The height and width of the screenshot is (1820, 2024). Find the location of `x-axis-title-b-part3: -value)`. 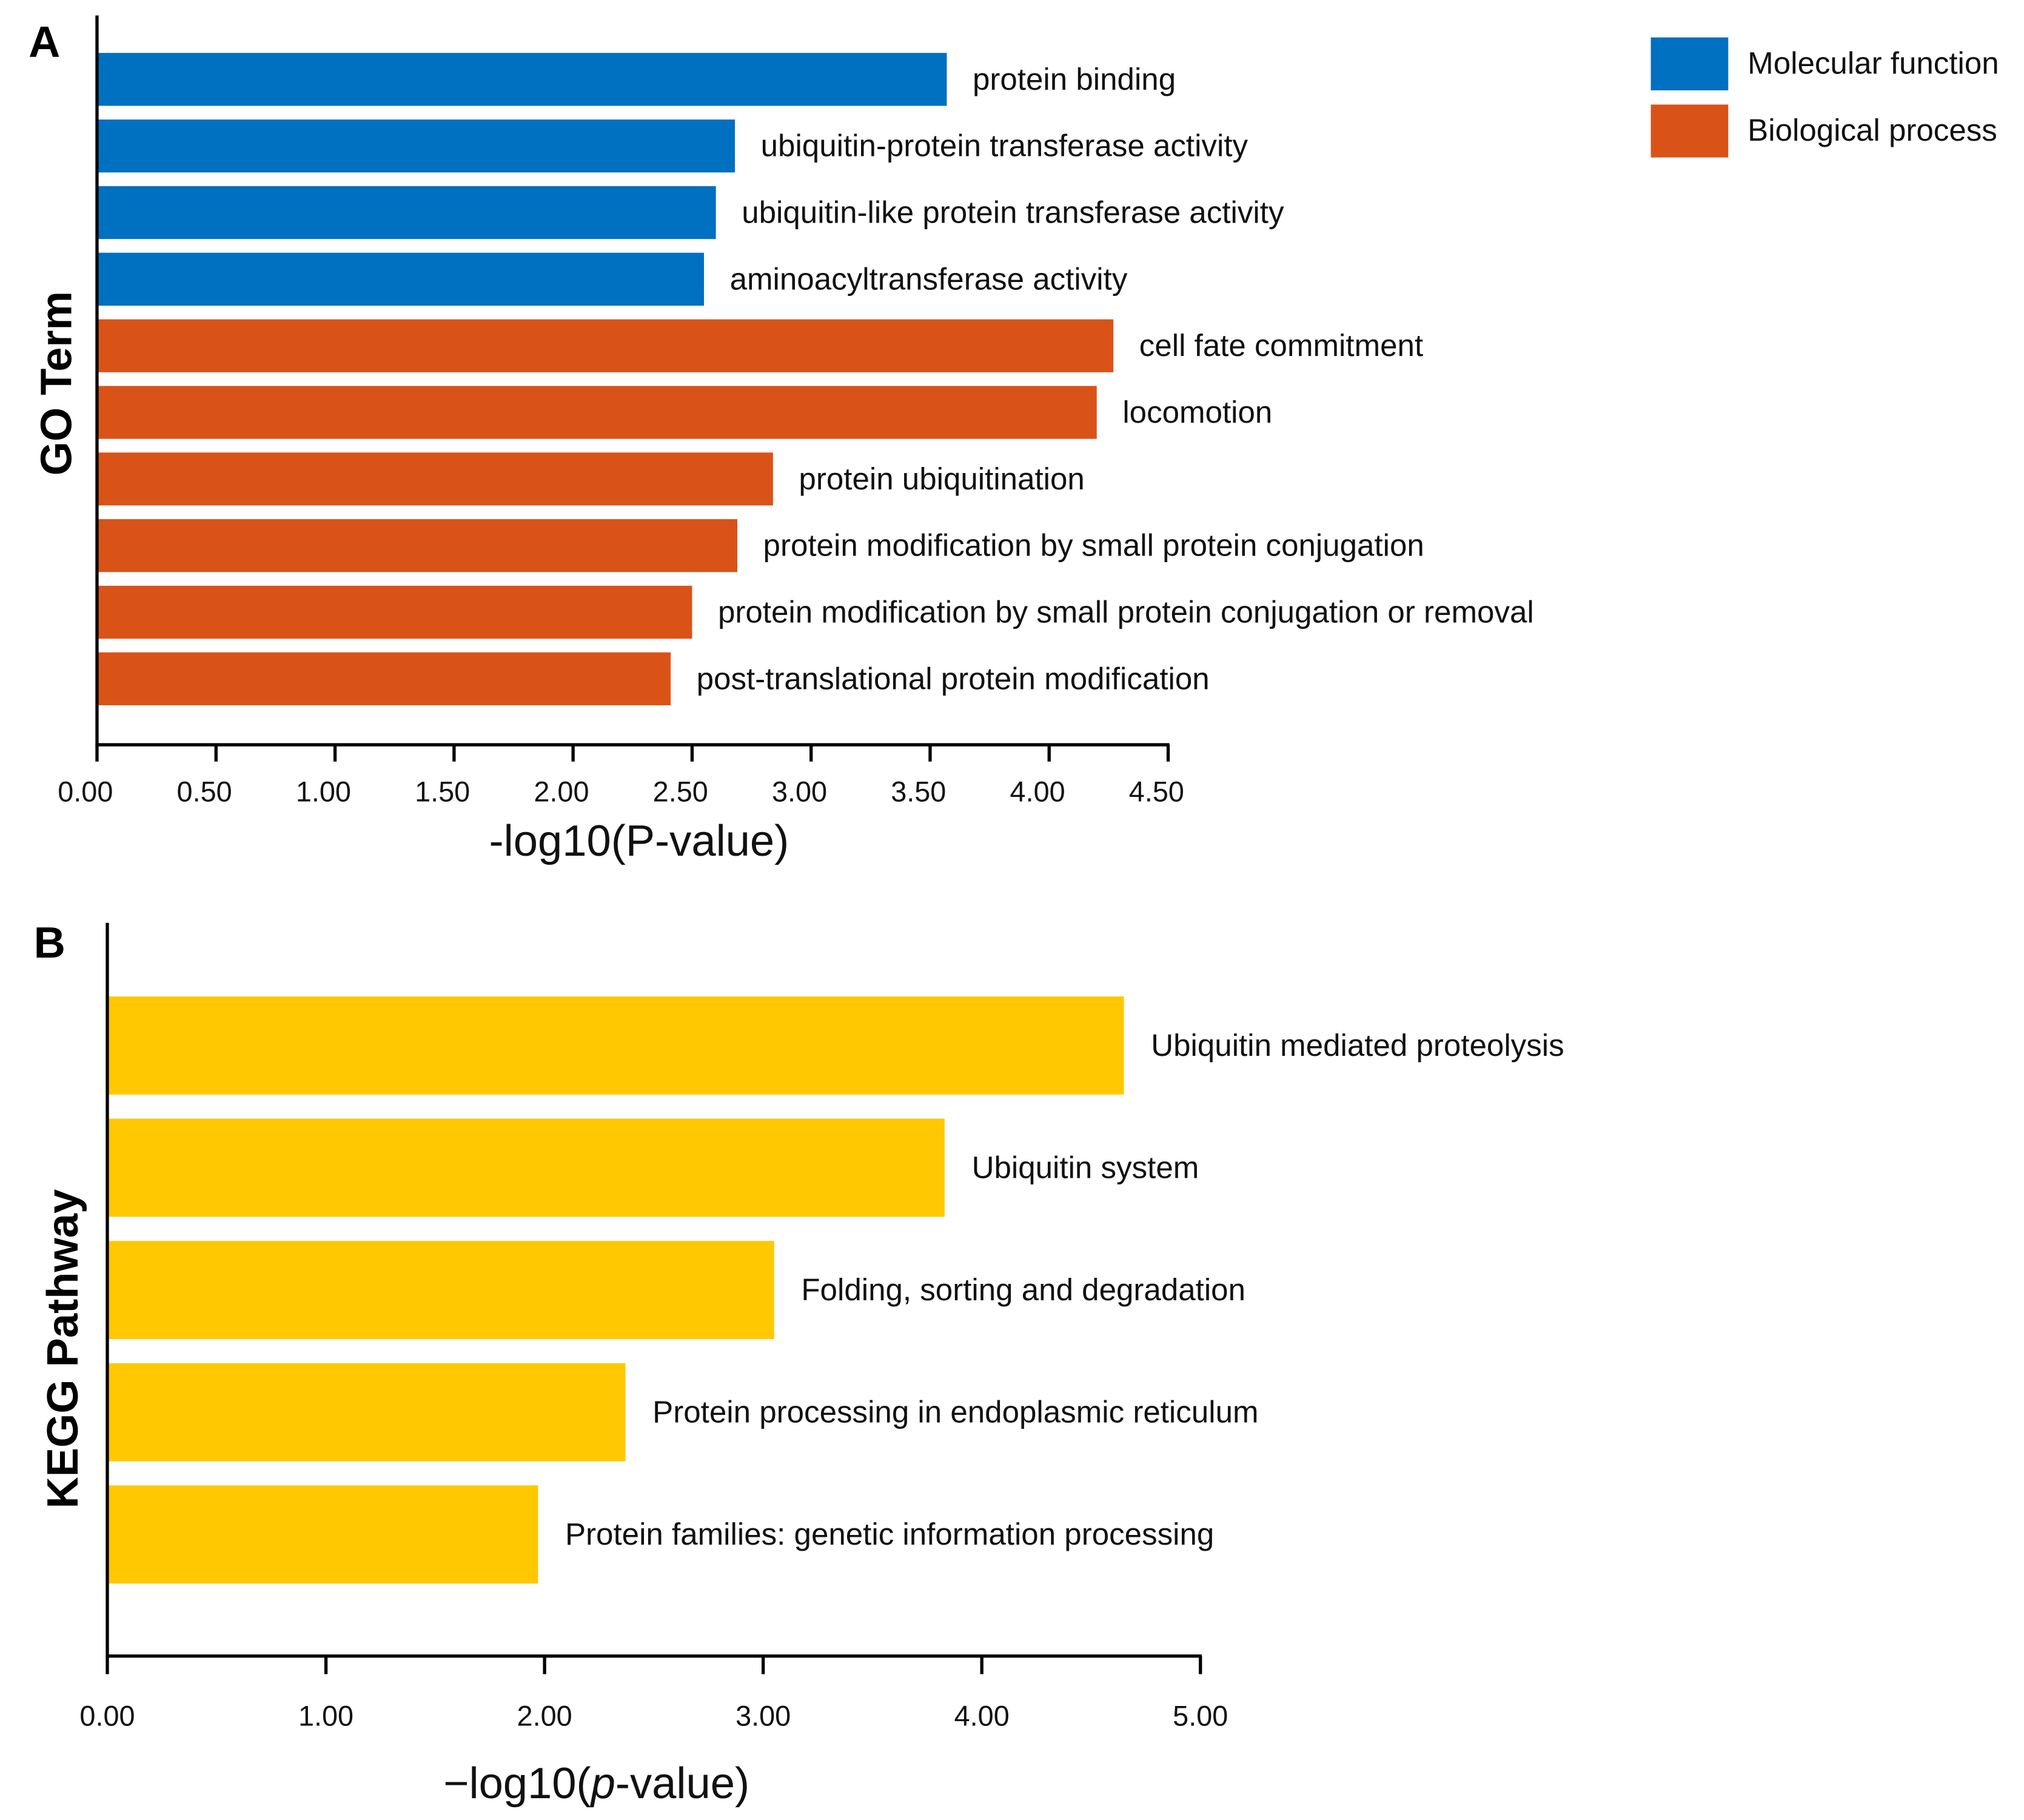

x-axis-title-b-part3: -value) is located at coordinates (682, 1783).